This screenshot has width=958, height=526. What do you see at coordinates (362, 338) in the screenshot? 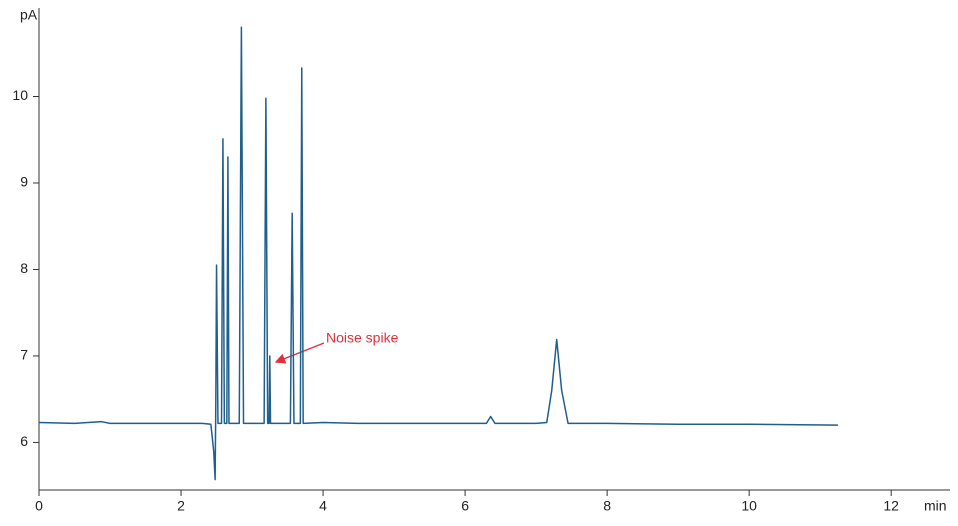
I see `annotation: Noise spike` at bounding box center [362, 338].